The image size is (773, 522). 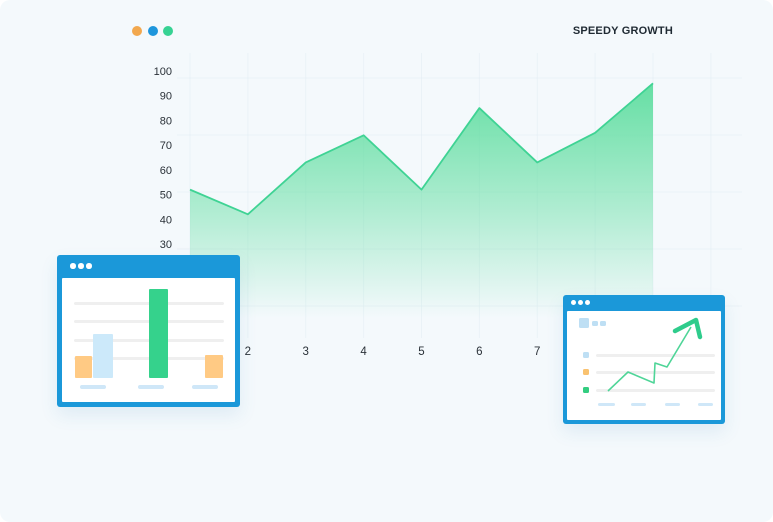 I want to click on browser-window-line-chart, so click(x=644, y=359).